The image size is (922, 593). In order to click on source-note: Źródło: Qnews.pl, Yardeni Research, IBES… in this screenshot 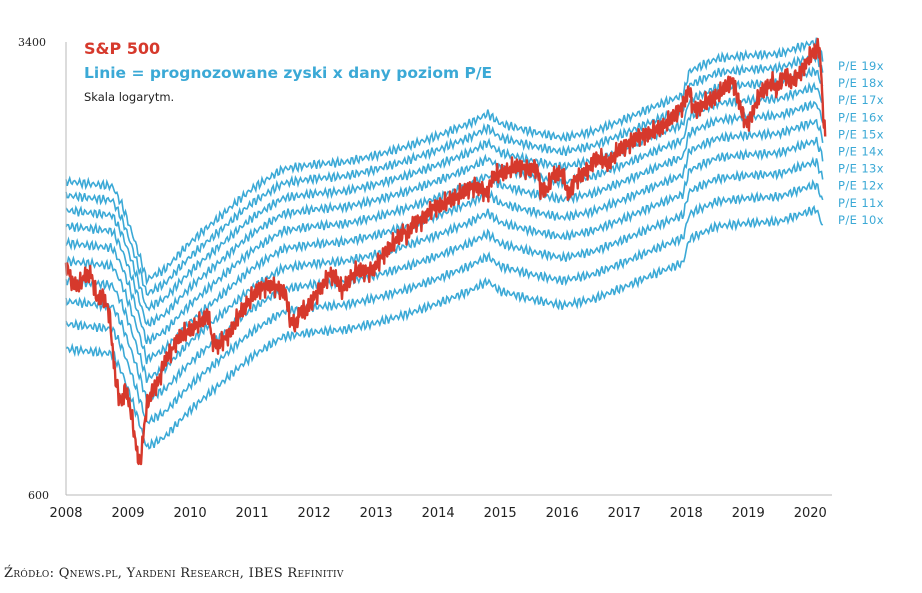, I will do `click(174, 573)`.